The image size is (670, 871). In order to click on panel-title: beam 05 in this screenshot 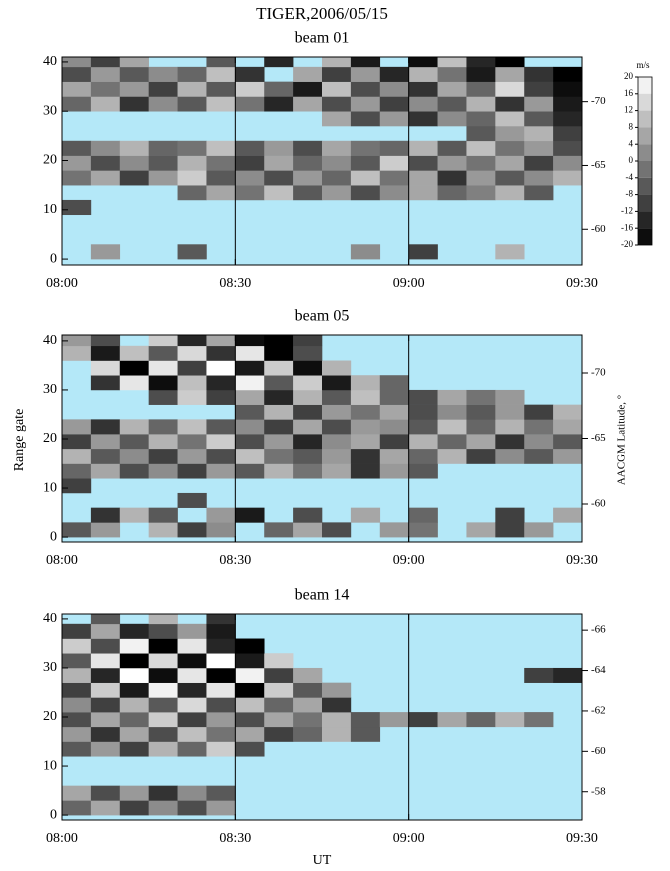, I will do `click(322, 316)`.